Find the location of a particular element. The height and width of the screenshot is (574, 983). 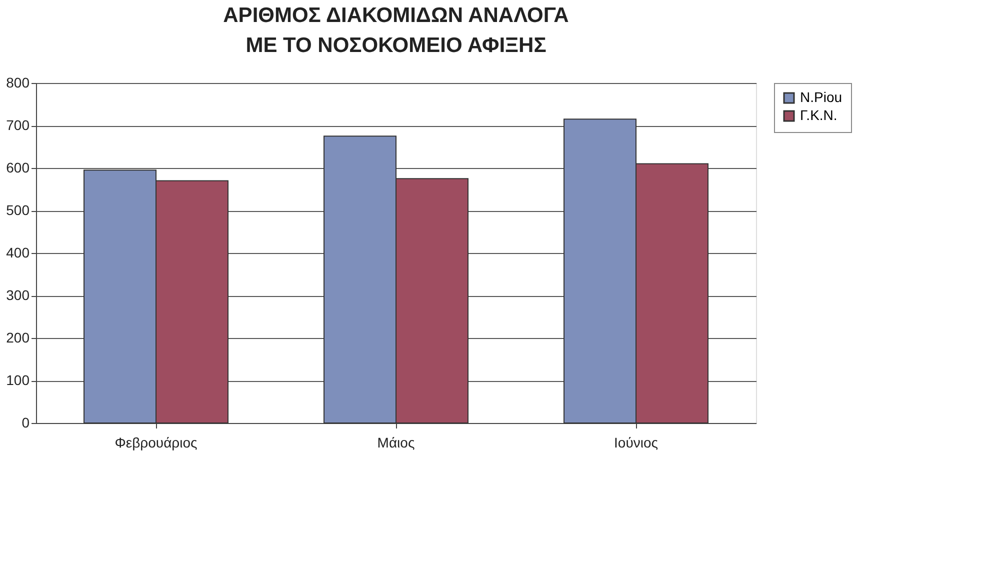

y-tick-label: 100 is located at coordinates (18, 380).